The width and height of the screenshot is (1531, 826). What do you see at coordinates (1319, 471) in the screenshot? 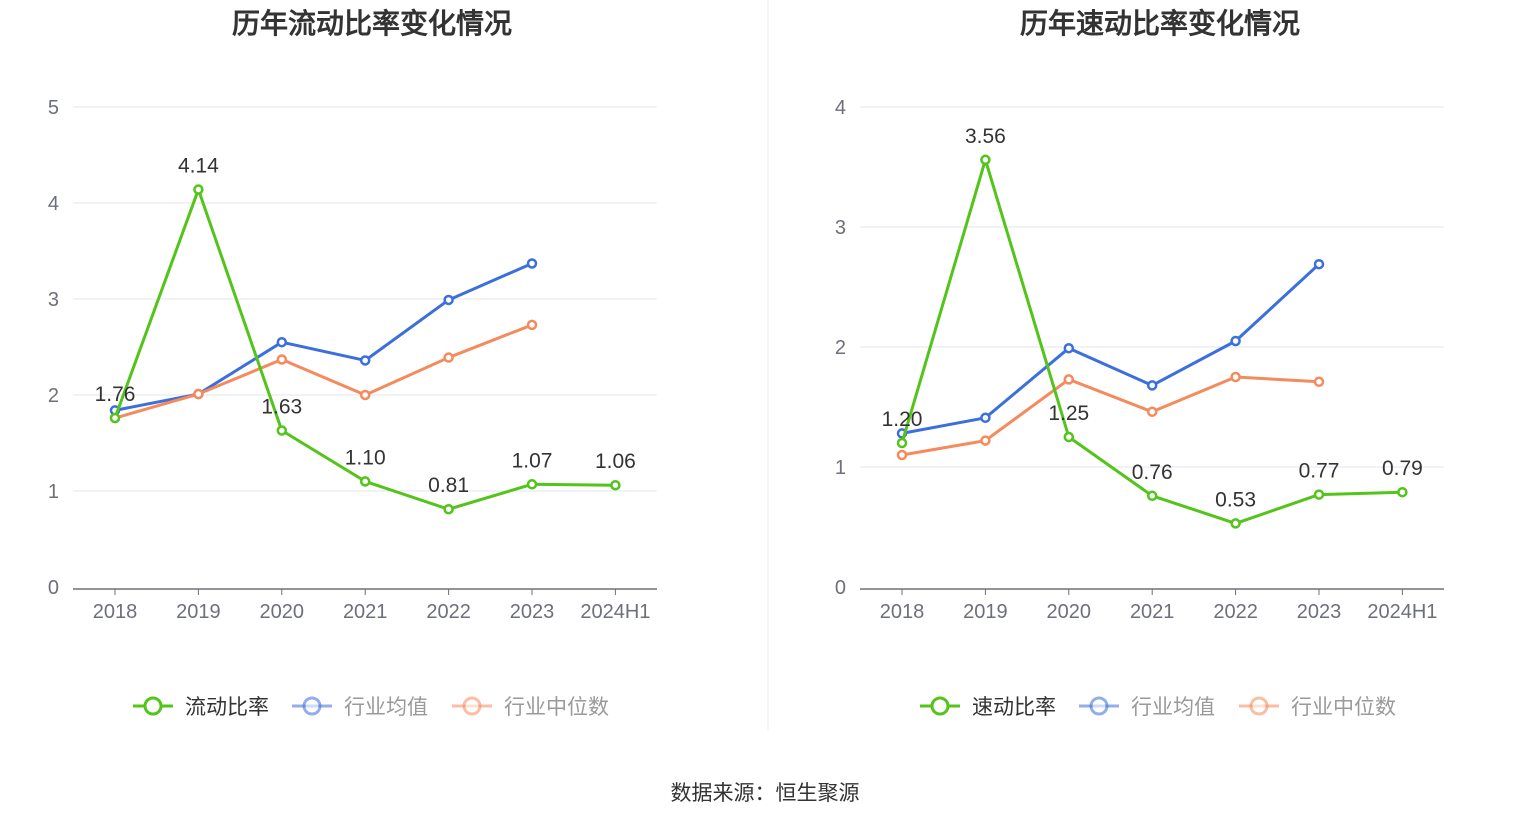
I see `data-label: 0.77` at bounding box center [1319, 471].